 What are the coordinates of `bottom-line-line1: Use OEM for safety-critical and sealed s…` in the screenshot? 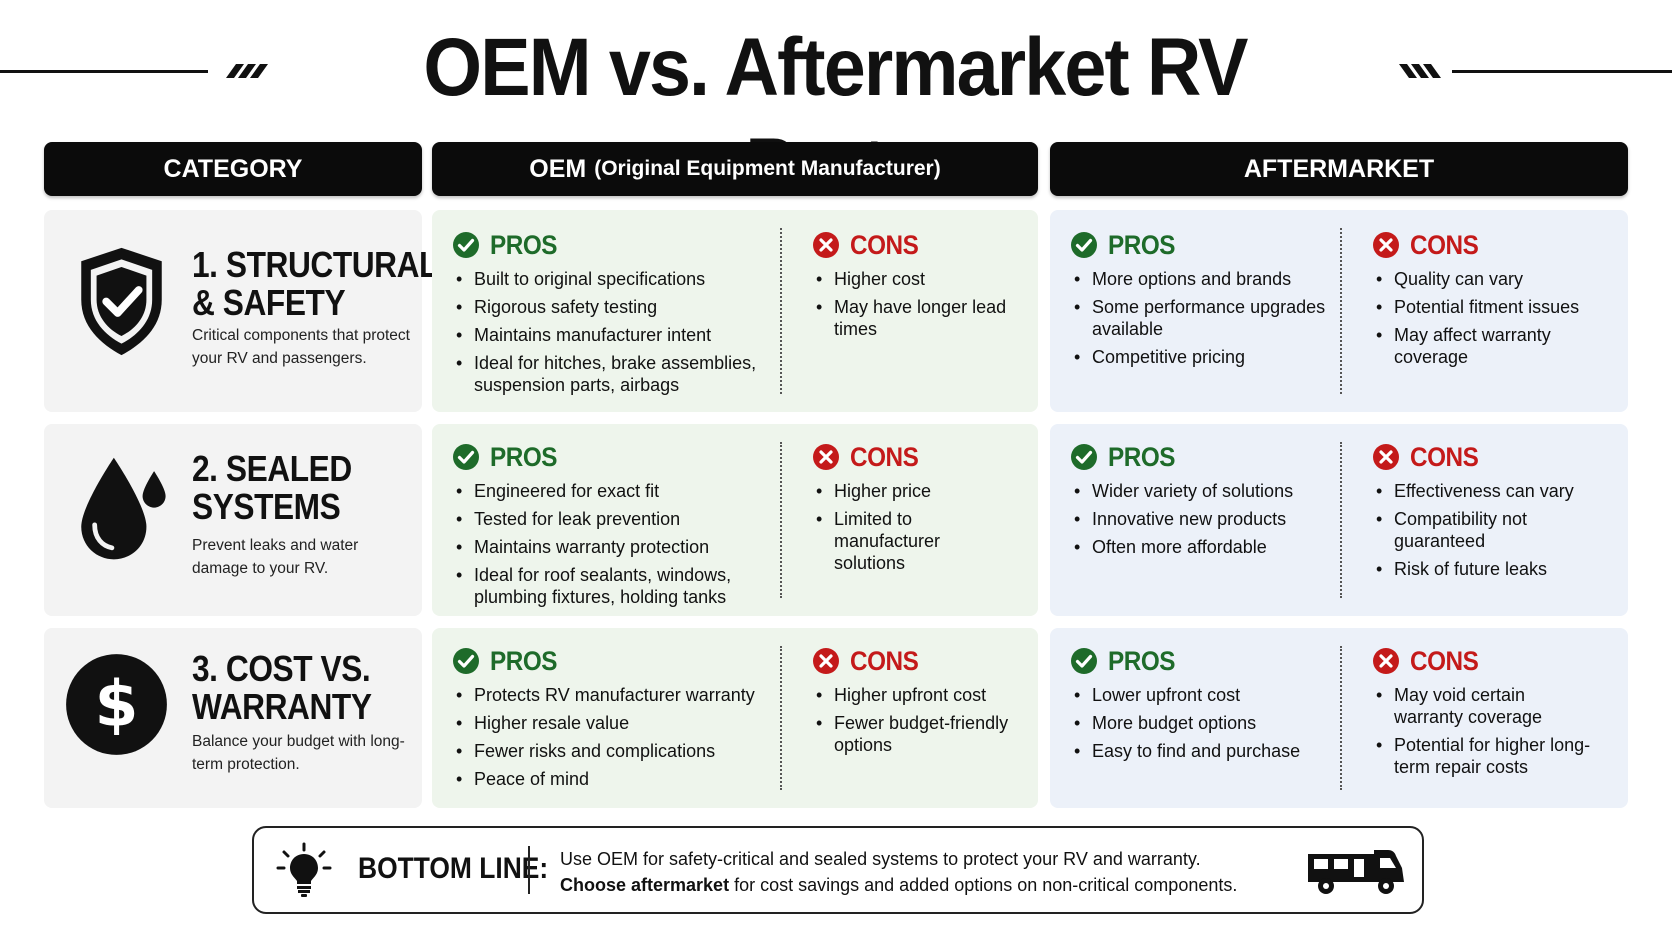 It's located at (880, 859).